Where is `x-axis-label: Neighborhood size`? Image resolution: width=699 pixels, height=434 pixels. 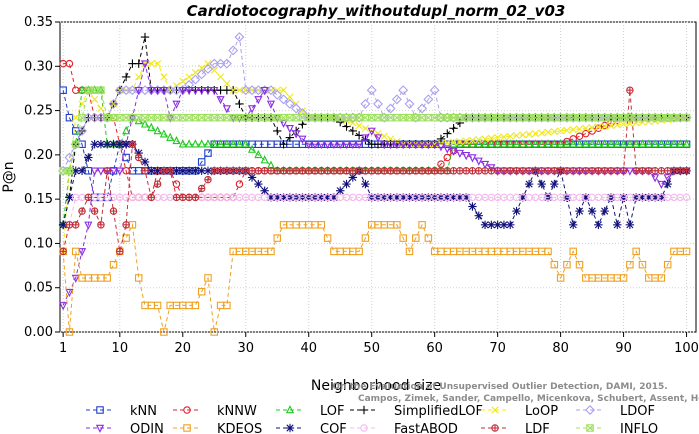 x-axis-label: Neighborhood size is located at coordinates (376, 386).